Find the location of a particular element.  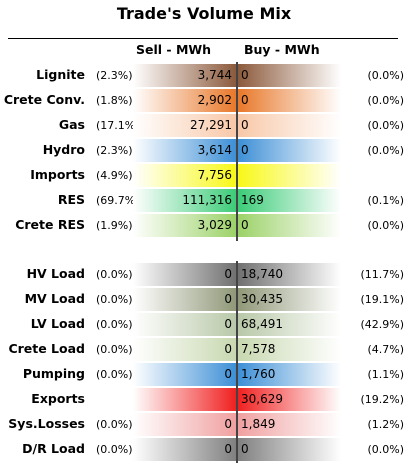

row-label: MV Load is located at coordinates (54, 298).